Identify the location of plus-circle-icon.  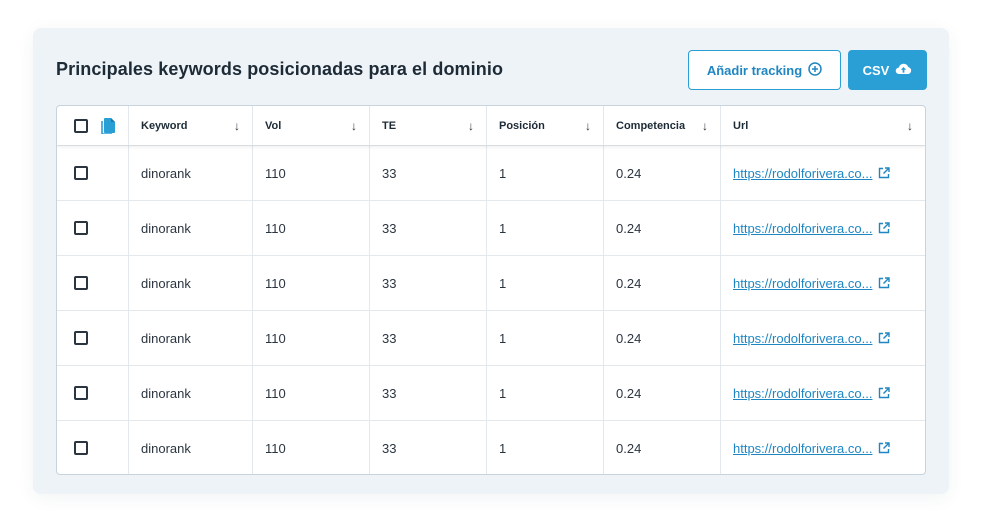
(815, 70).